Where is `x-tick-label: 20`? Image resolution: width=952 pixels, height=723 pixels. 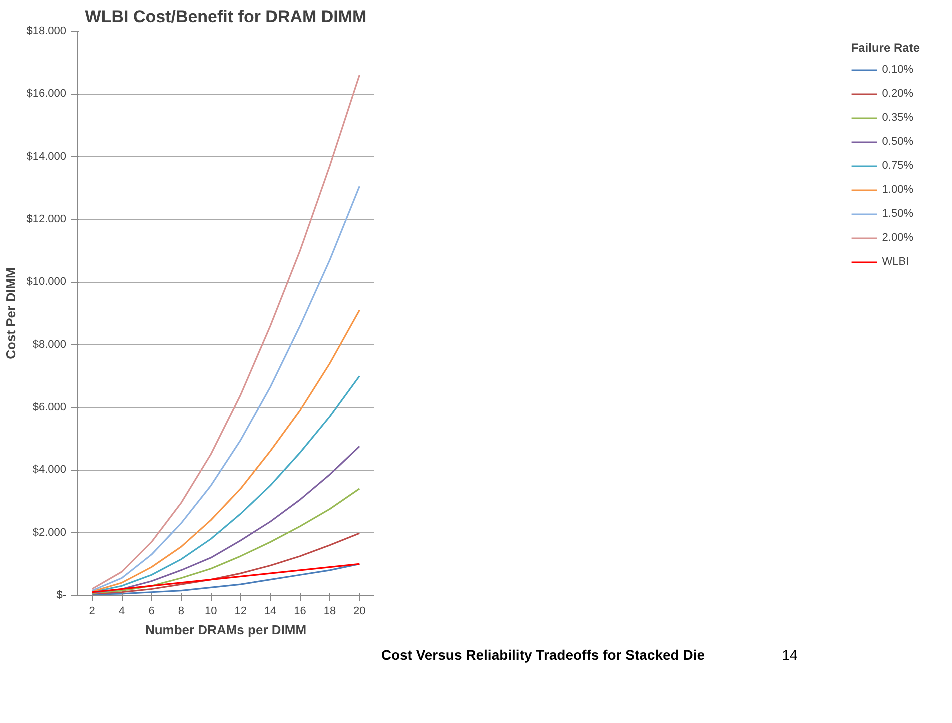 x-tick-label: 20 is located at coordinates (360, 612).